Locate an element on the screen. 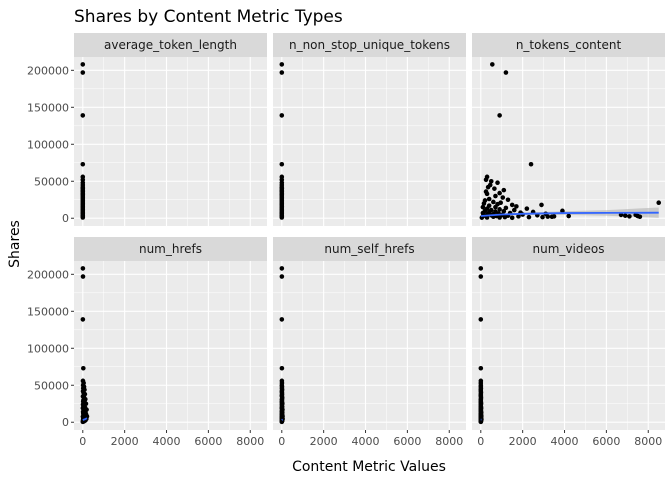 The width and height of the screenshot is (672, 485). x-tick-label: 8000 is located at coordinates (250, 441).